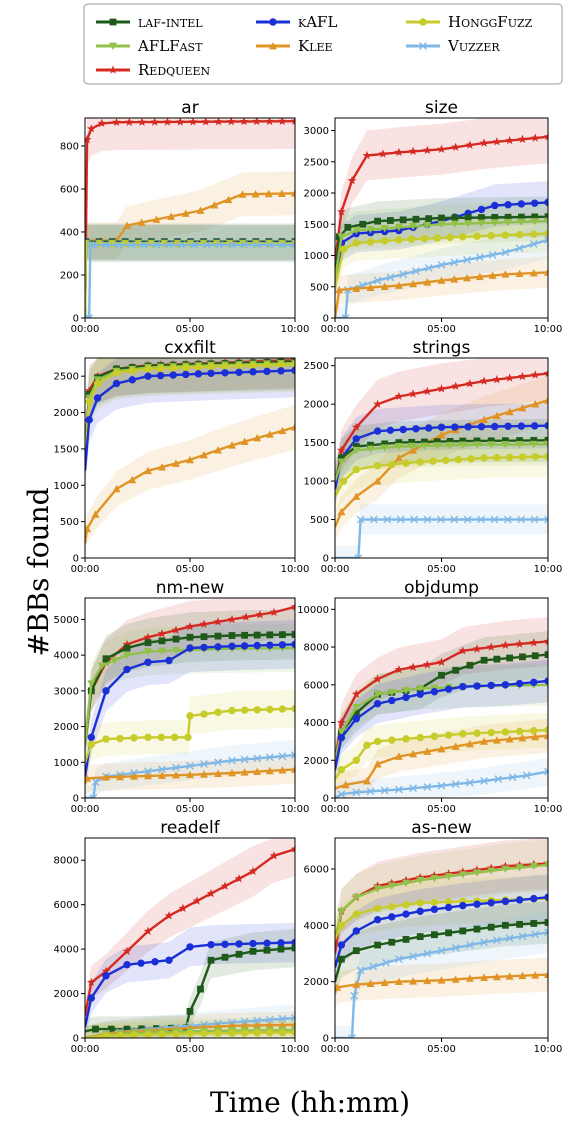 The image size is (580, 1128). What do you see at coordinates (423, 22) in the screenshot?
I see `legend-marker` at bounding box center [423, 22].